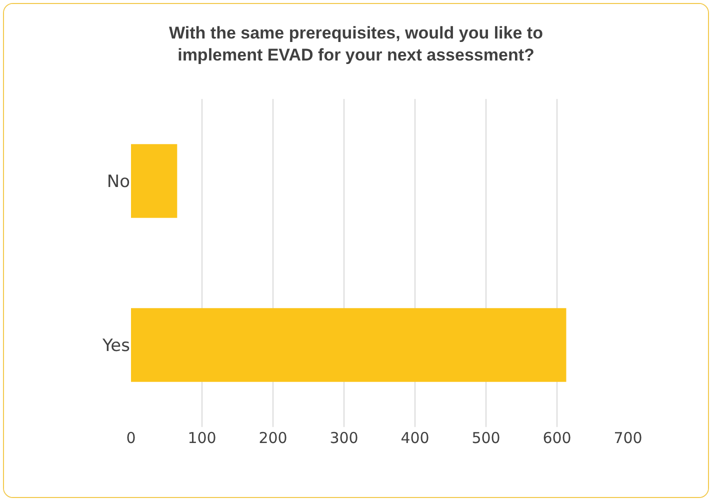 The width and height of the screenshot is (714, 503). What do you see at coordinates (116, 346) in the screenshot?
I see `y-tick-label: Yes` at bounding box center [116, 346].